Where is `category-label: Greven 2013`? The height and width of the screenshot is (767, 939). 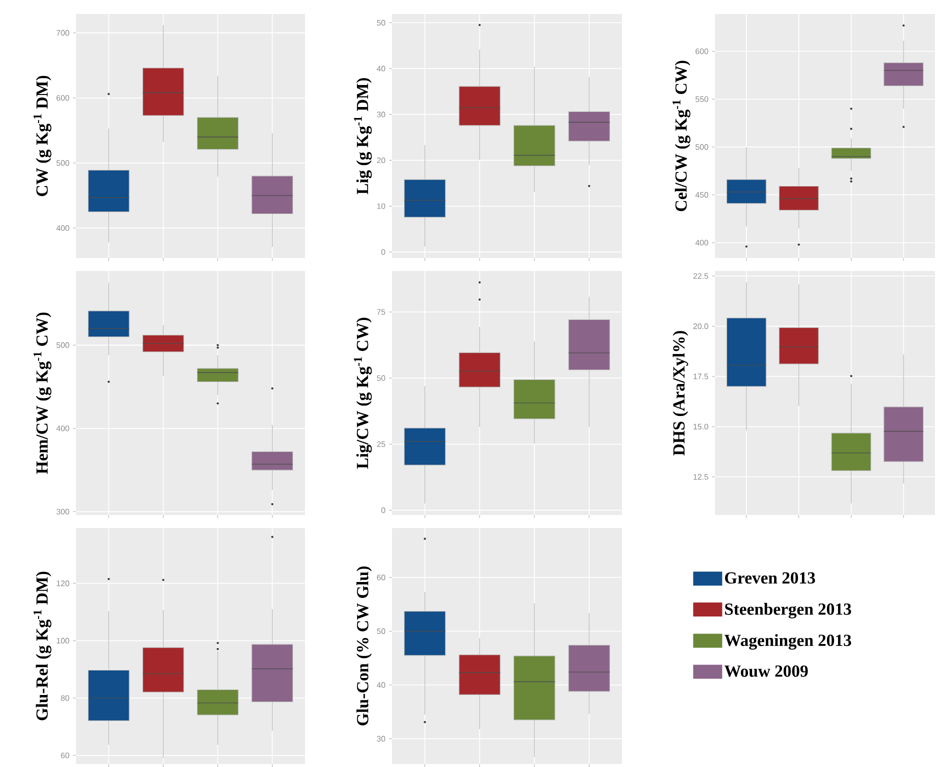
category-label: Greven 2013 is located at coordinates (770, 578).